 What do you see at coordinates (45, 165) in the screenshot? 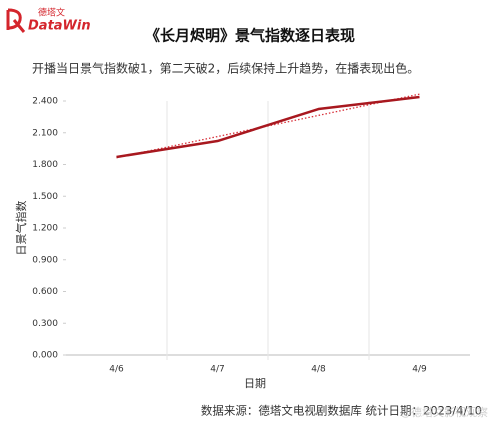
I see `y-tick-label: 1.800` at bounding box center [45, 165].